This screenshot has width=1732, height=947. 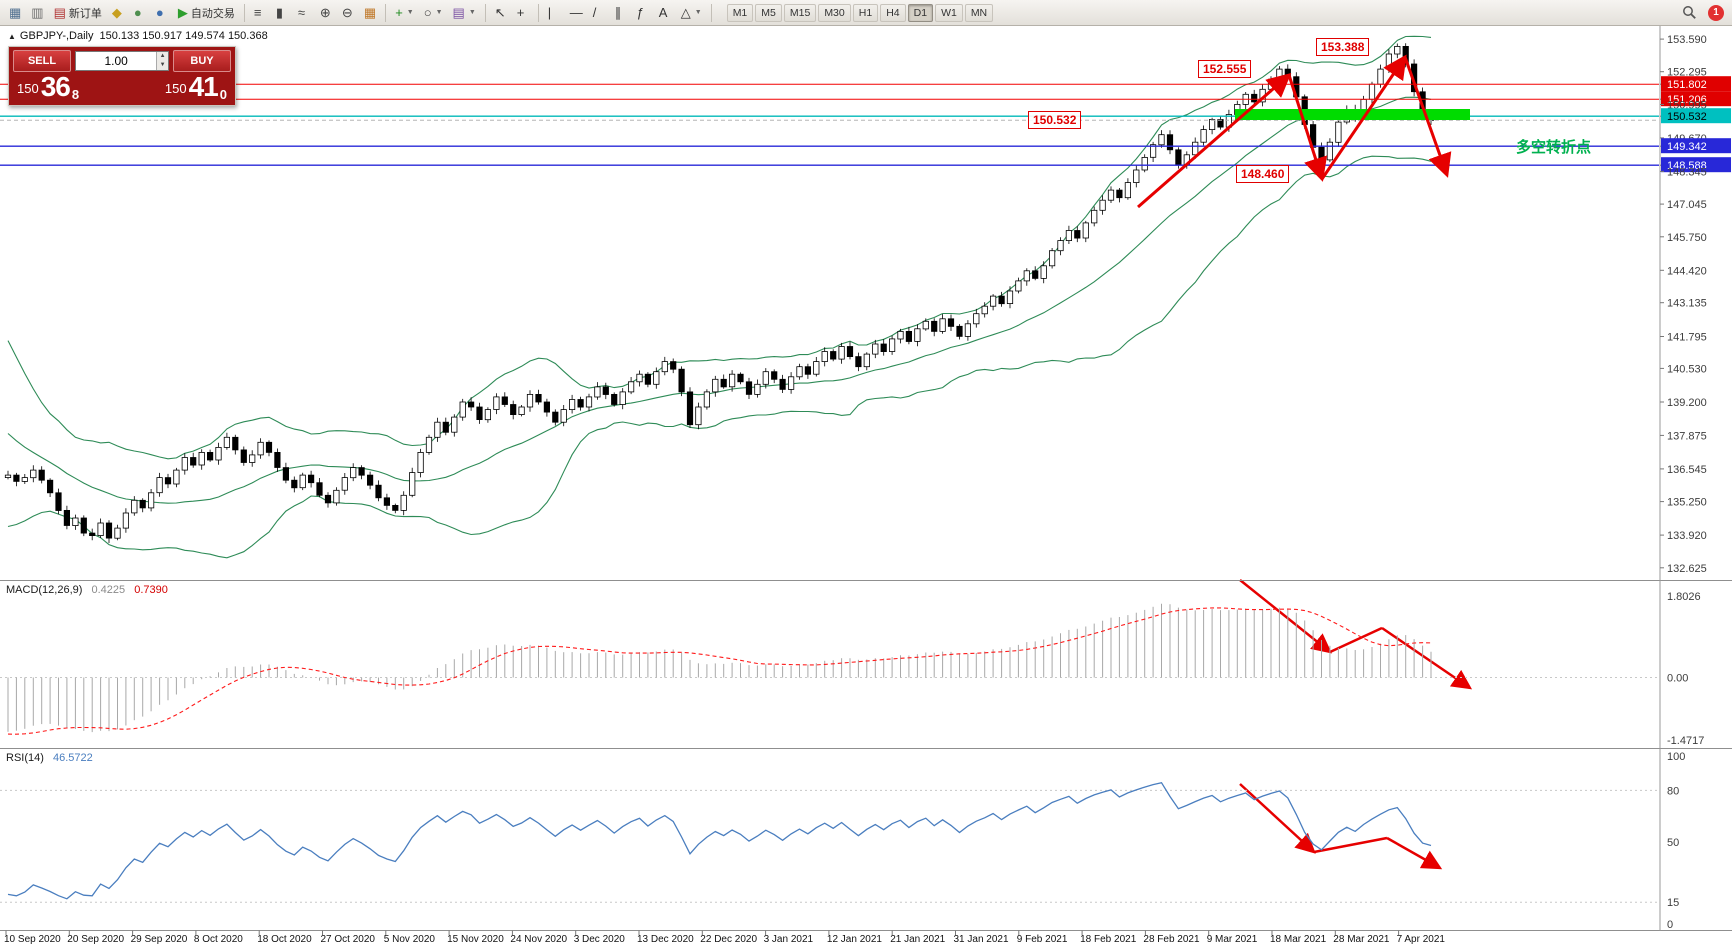 What do you see at coordinates (788, 939) in the screenshot?
I see `date-axis-label: 3 Jan 2021` at bounding box center [788, 939].